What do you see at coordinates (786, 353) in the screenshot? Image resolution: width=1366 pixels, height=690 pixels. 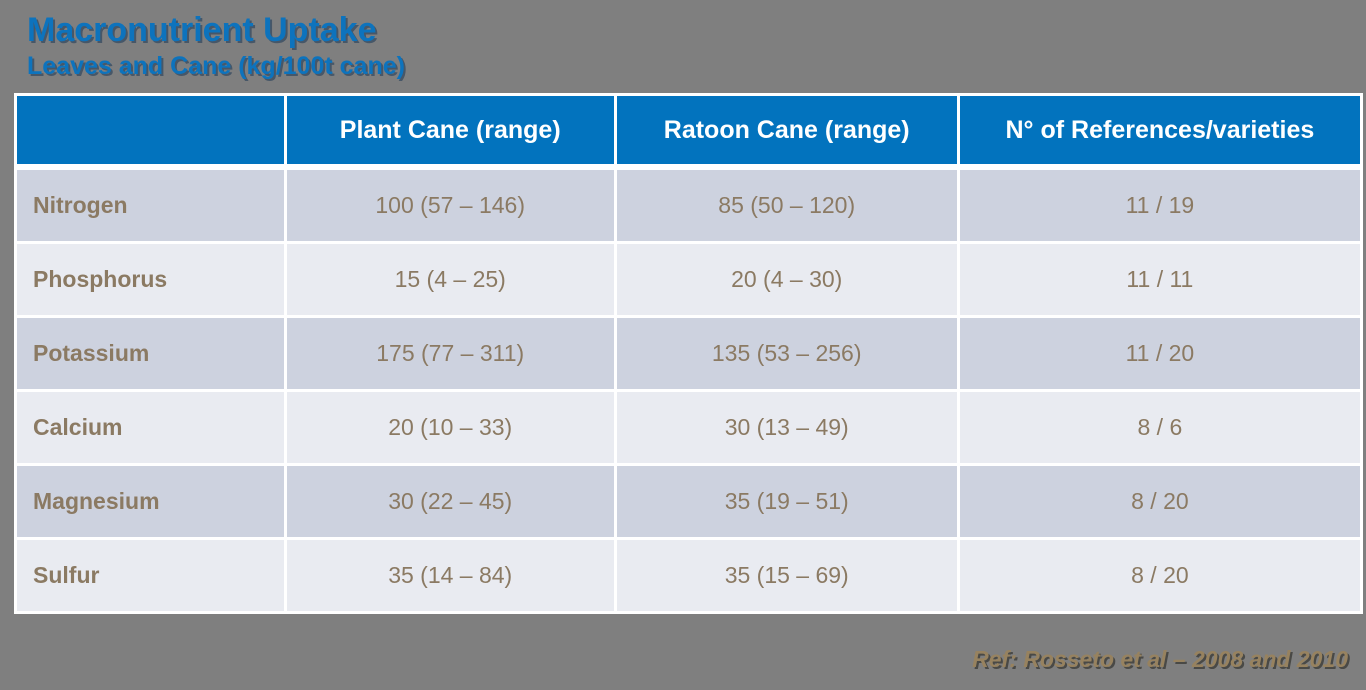 I see `ratoon-cane-cell: 135 (53 – 256)` at bounding box center [786, 353].